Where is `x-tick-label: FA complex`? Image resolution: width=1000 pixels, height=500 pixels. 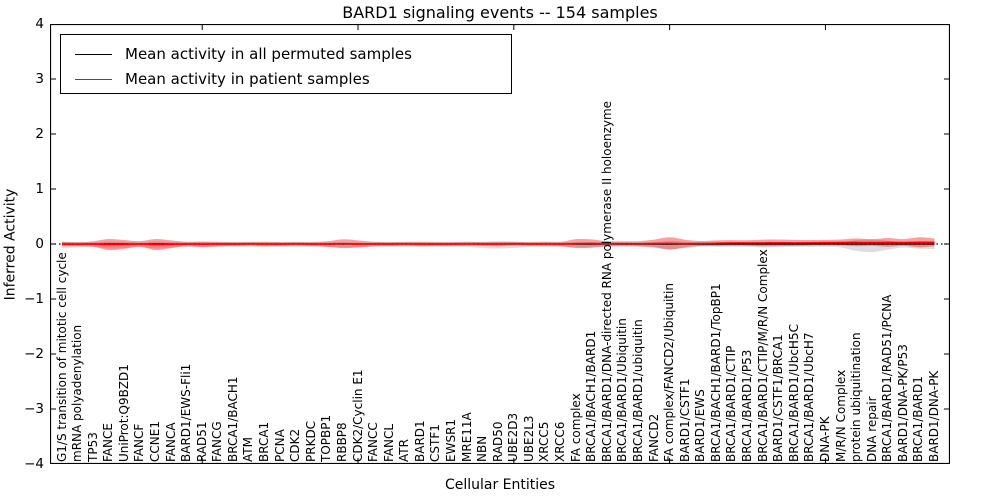 x-tick-label: FA complex is located at coordinates (575, 427).